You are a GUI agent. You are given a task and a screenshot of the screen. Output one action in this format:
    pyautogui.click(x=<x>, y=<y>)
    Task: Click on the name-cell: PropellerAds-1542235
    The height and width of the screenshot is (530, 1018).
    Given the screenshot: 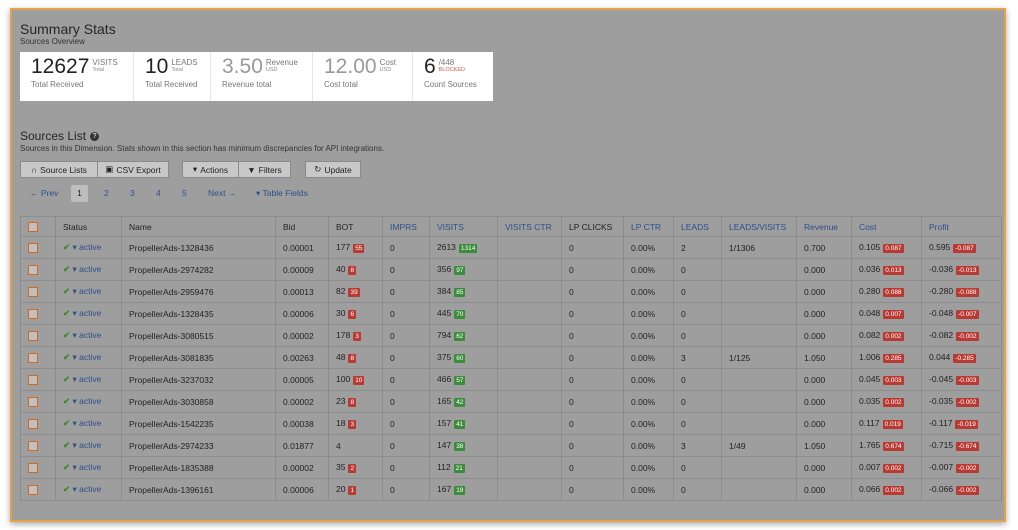 What is the action you would take?
    pyautogui.click(x=198, y=423)
    